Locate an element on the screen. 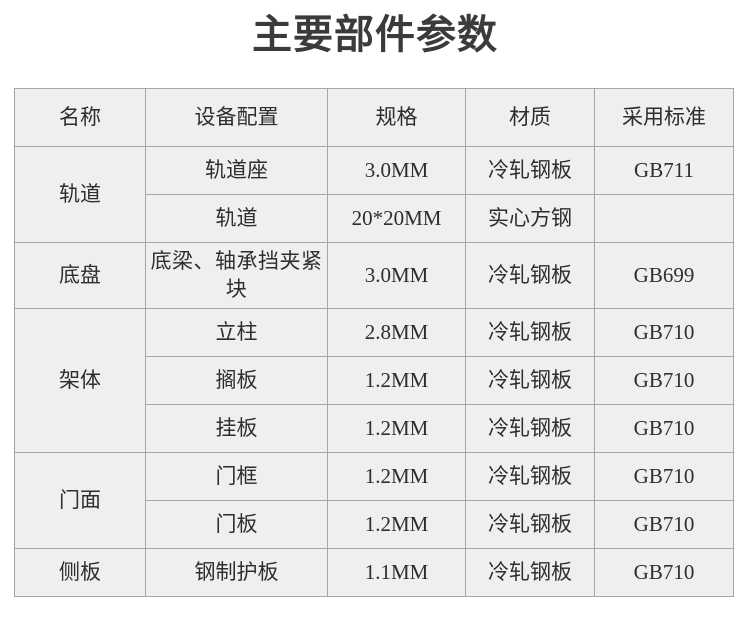  cell-standard: GB711 is located at coordinates (664, 170).